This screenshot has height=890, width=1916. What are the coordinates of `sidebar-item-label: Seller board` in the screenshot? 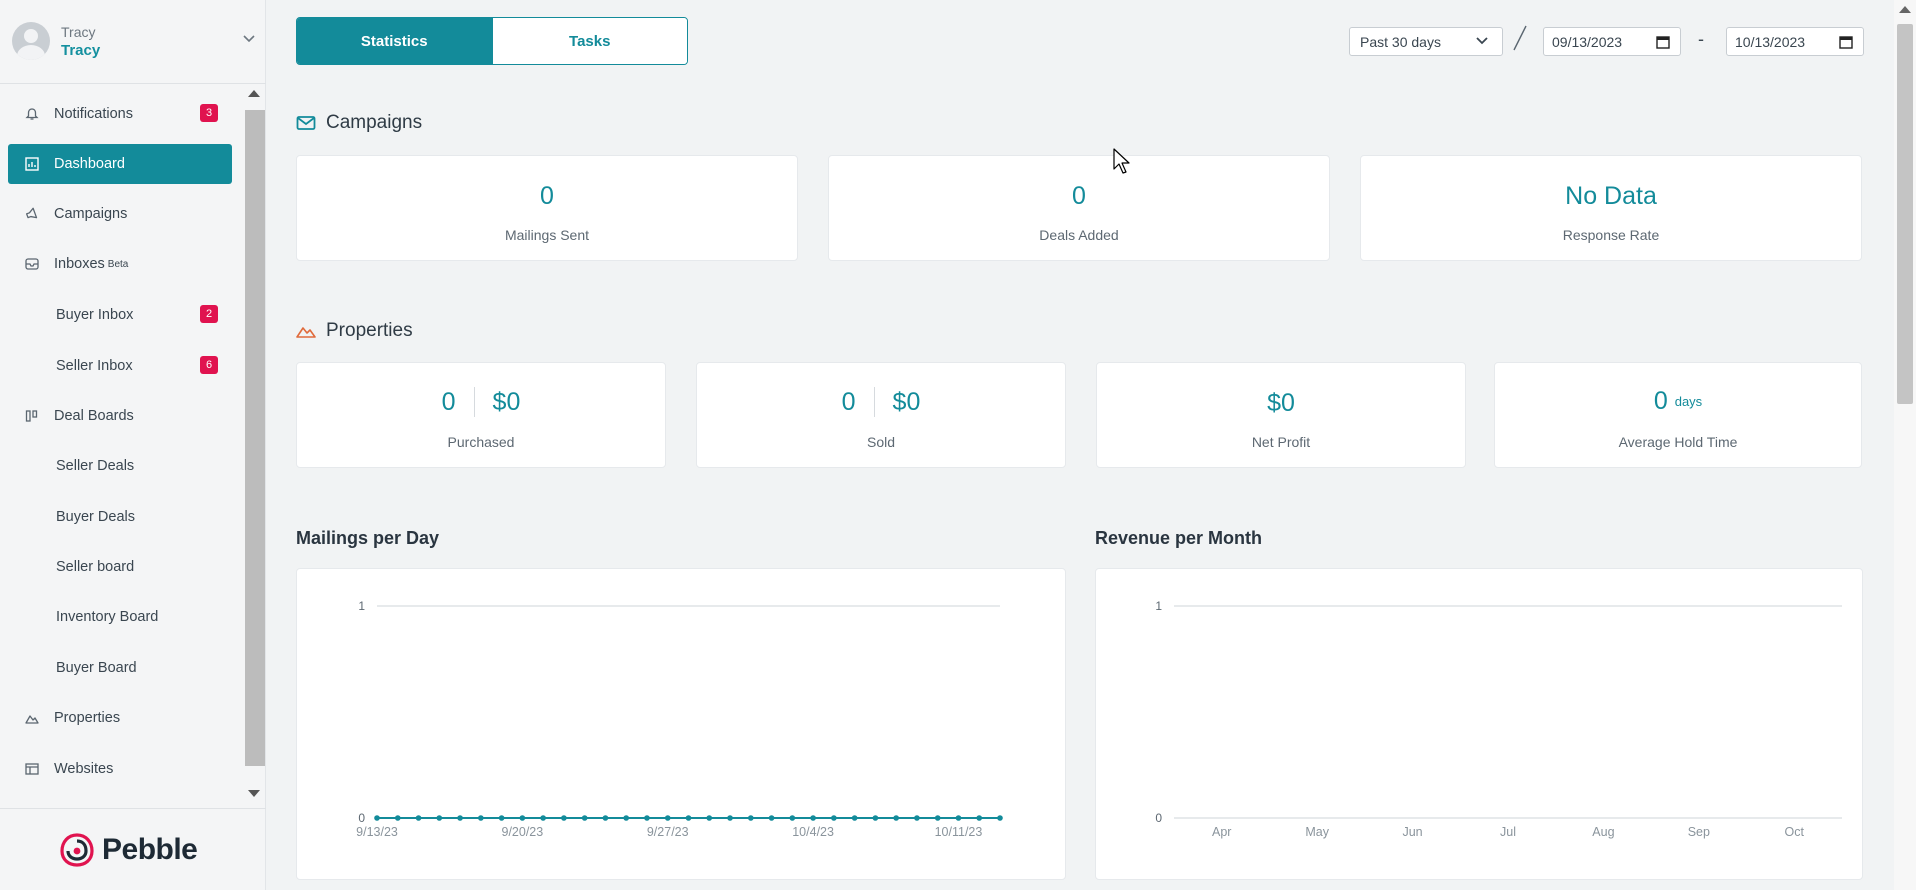 It's located at (95, 567).